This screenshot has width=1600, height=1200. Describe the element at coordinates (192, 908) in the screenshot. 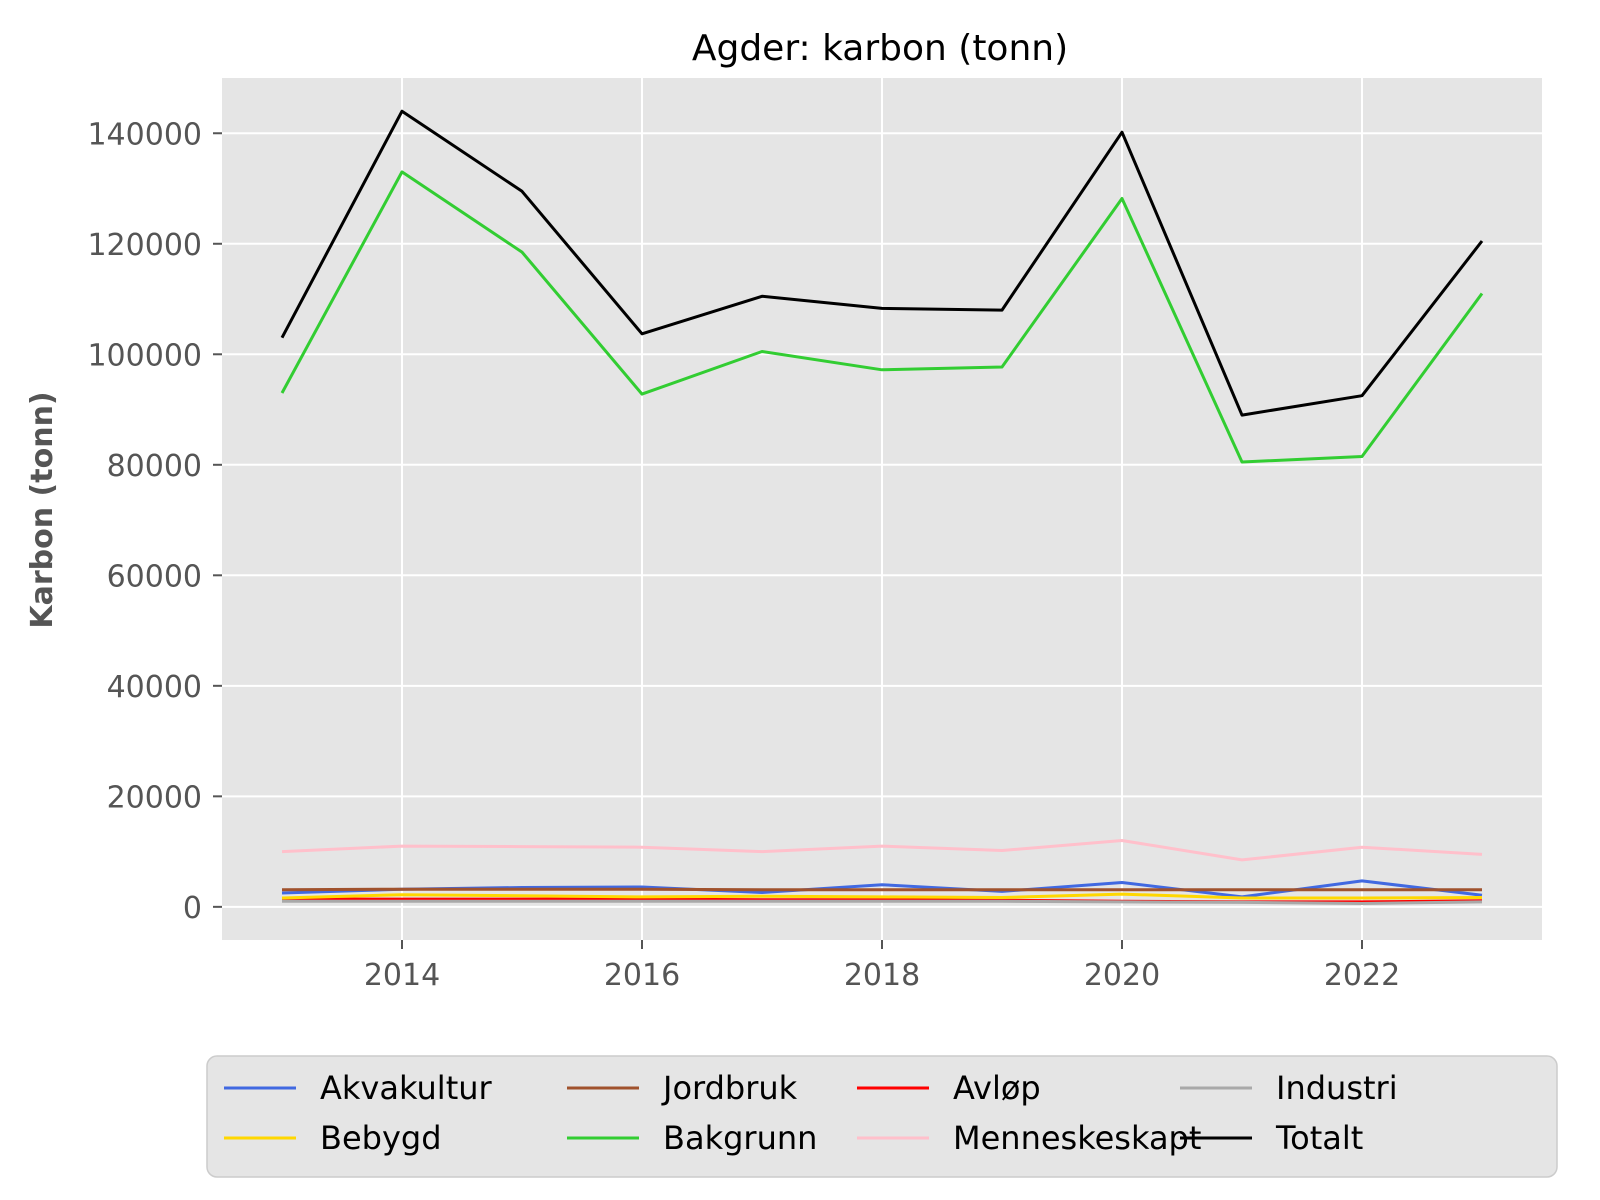

I see `y-tick-label: 0` at that location.